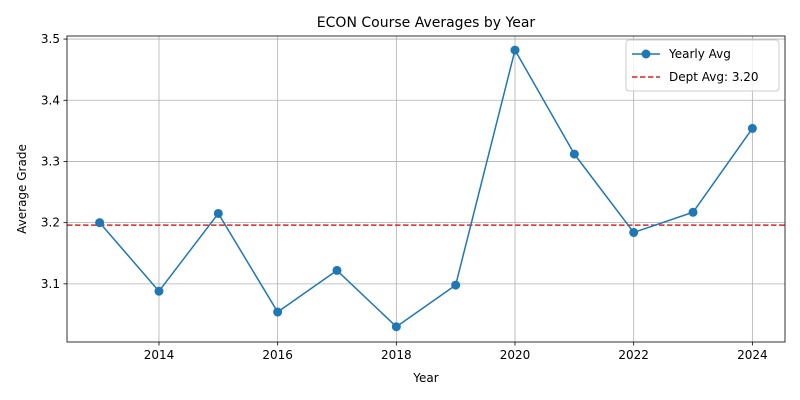 The height and width of the screenshot is (400, 800). Describe the element at coordinates (646, 54) in the screenshot. I see `legend-series-marker-swatch` at that location.